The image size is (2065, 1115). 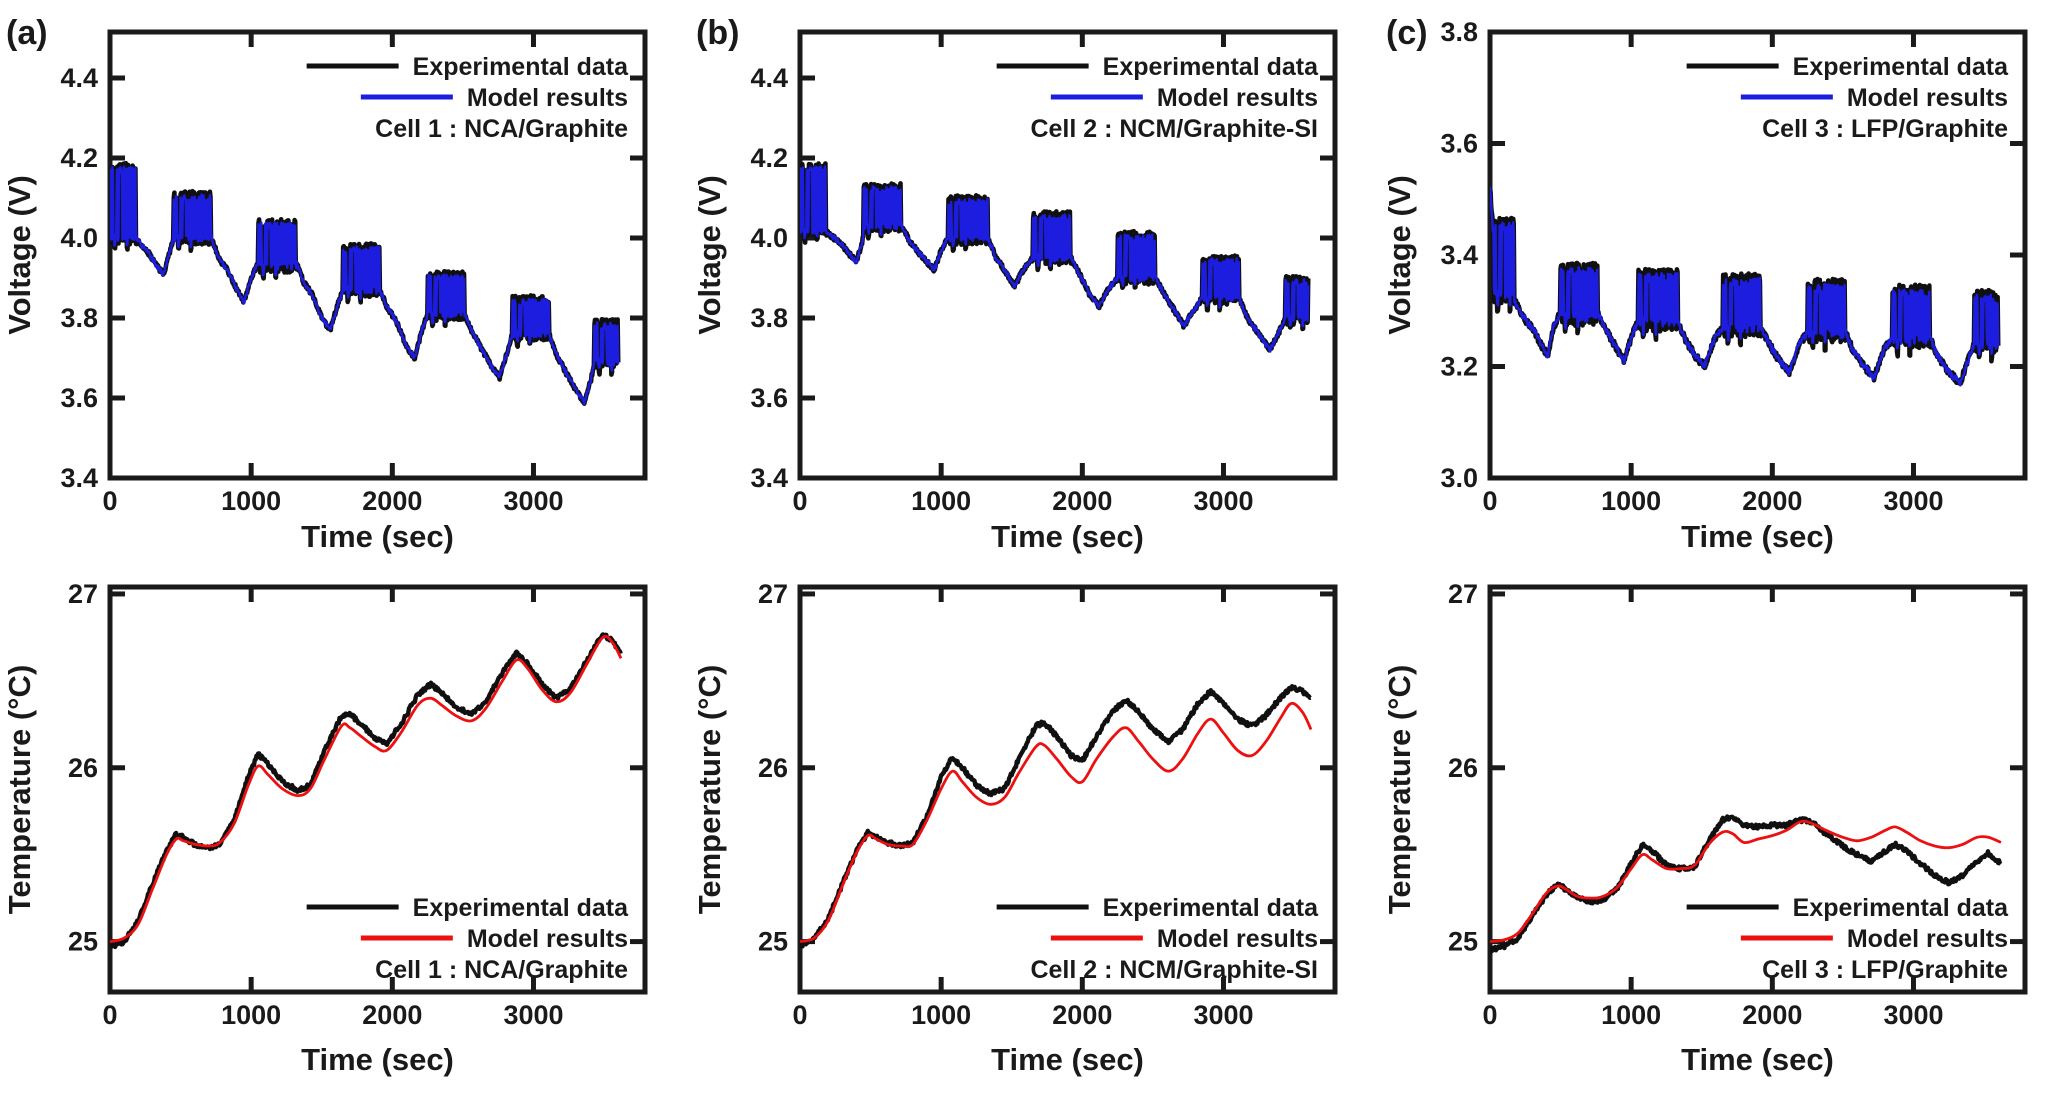 What do you see at coordinates (79, 238) in the screenshot?
I see `y-tick-label: 4.0` at bounding box center [79, 238].